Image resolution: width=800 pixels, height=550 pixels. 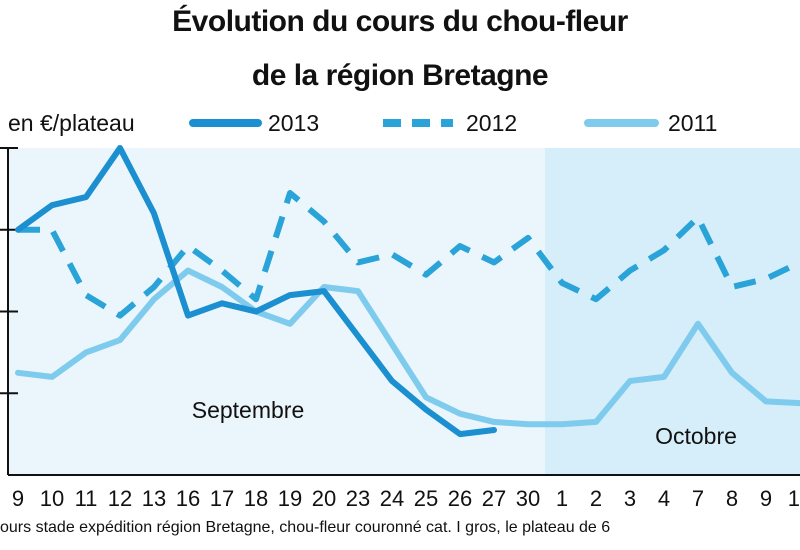 I want to click on x-tick-label: 8, so click(x=732, y=498).